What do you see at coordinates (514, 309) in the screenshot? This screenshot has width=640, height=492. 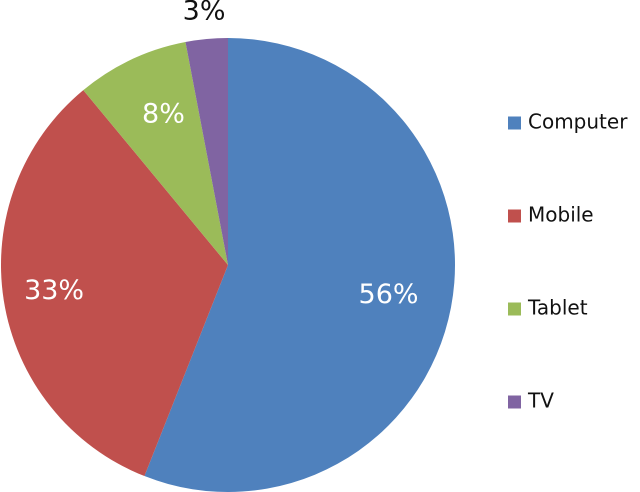 I see `legend-swatch-tablet` at bounding box center [514, 309].